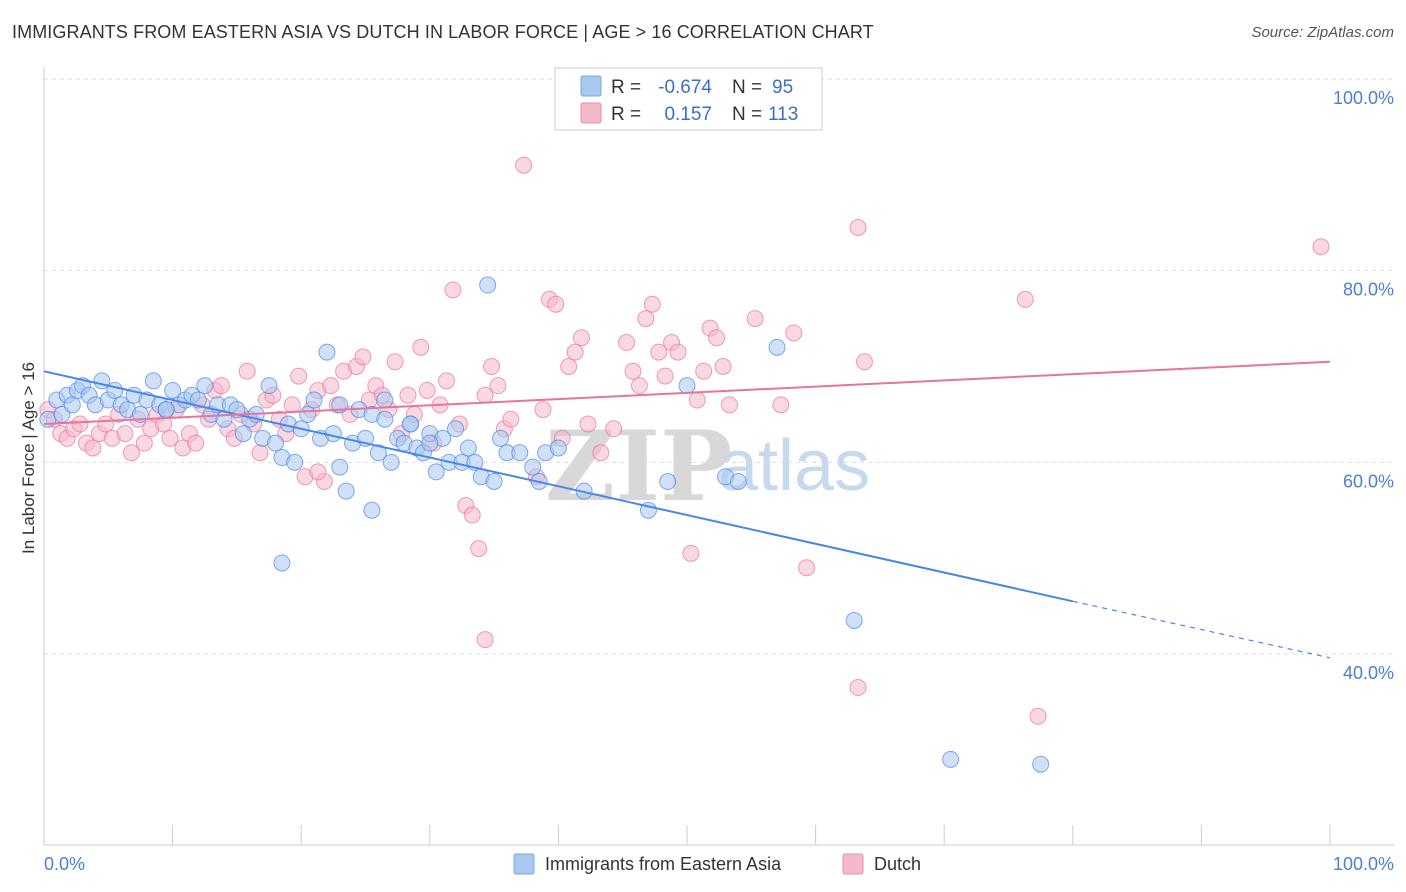 This screenshot has width=1406, height=892. I want to click on series-legend: Immigrants from Eastern Asia Dutch, so click(717, 864).